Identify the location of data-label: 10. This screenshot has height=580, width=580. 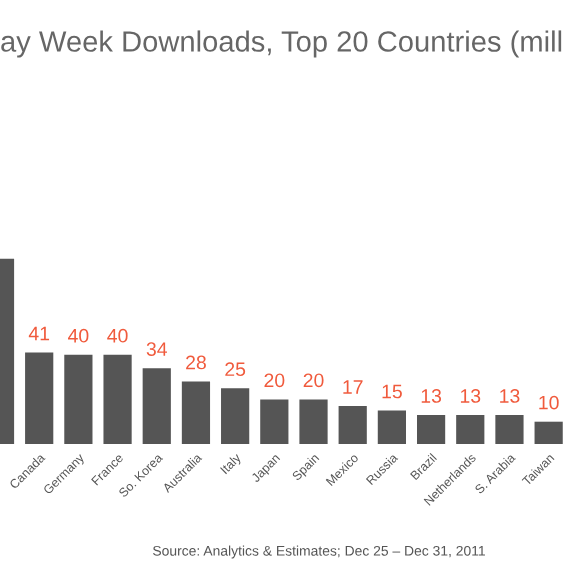
(549, 402).